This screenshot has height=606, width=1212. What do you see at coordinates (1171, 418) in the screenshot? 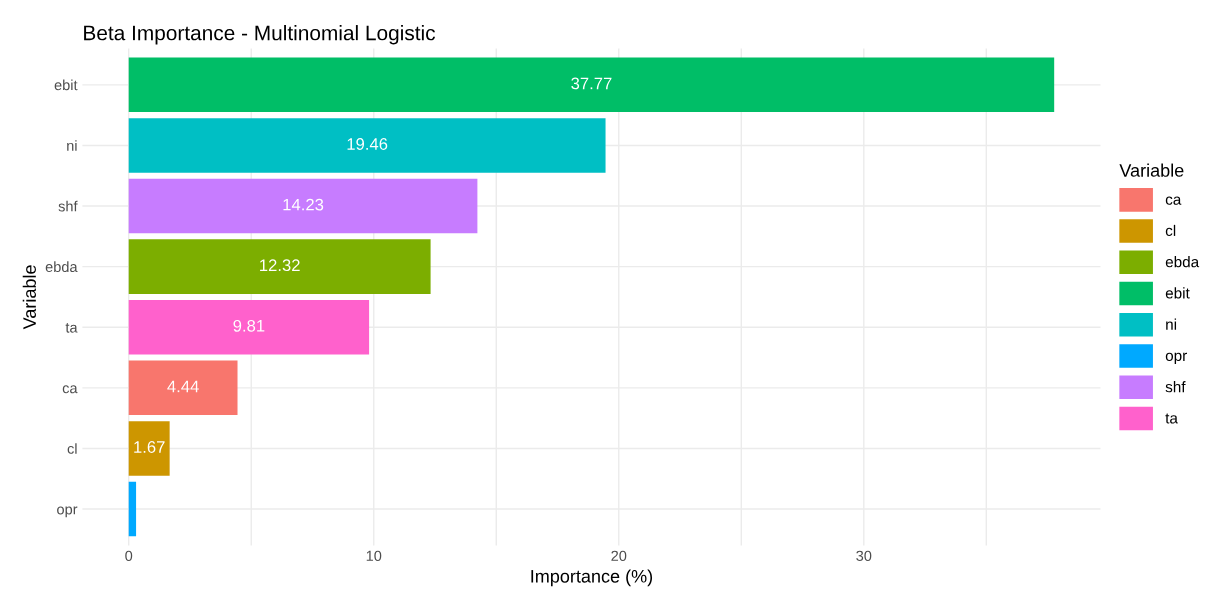
I see `legend-label: ta` at bounding box center [1171, 418].